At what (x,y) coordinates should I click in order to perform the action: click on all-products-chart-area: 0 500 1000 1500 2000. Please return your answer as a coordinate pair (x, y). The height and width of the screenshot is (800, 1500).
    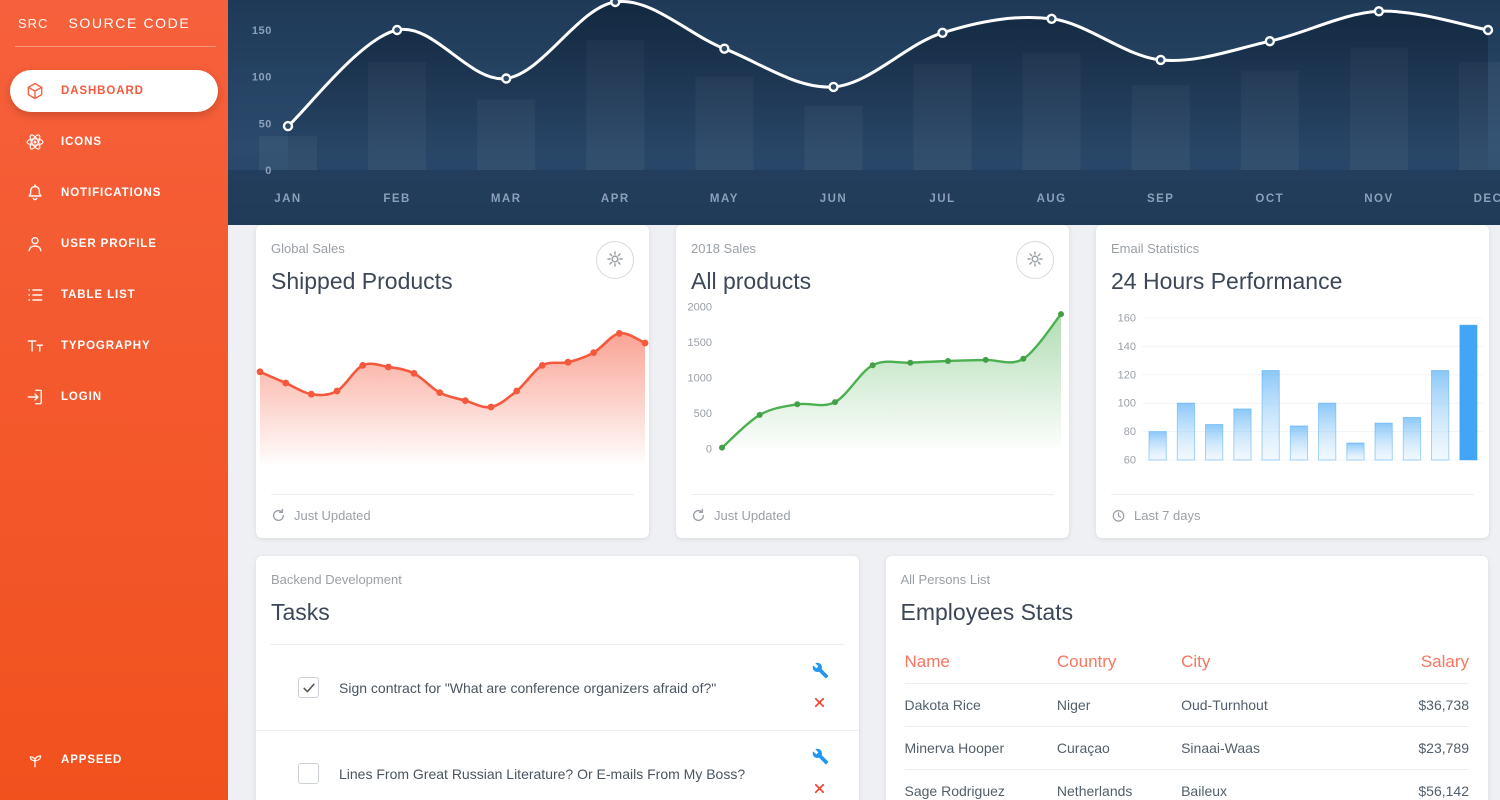
    Looking at the image, I should click on (872, 396).